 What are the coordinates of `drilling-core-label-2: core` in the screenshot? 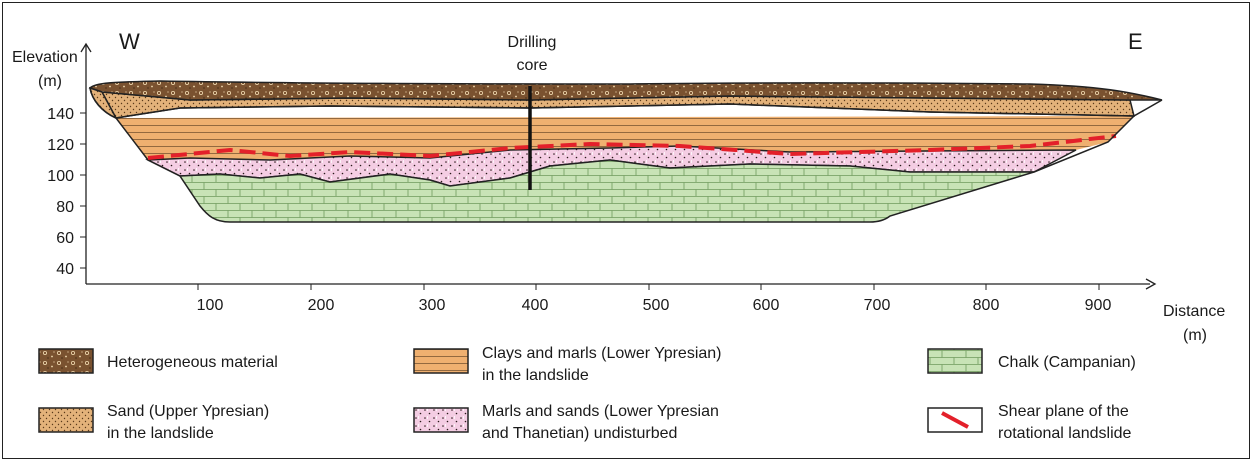 It's located at (531, 65).